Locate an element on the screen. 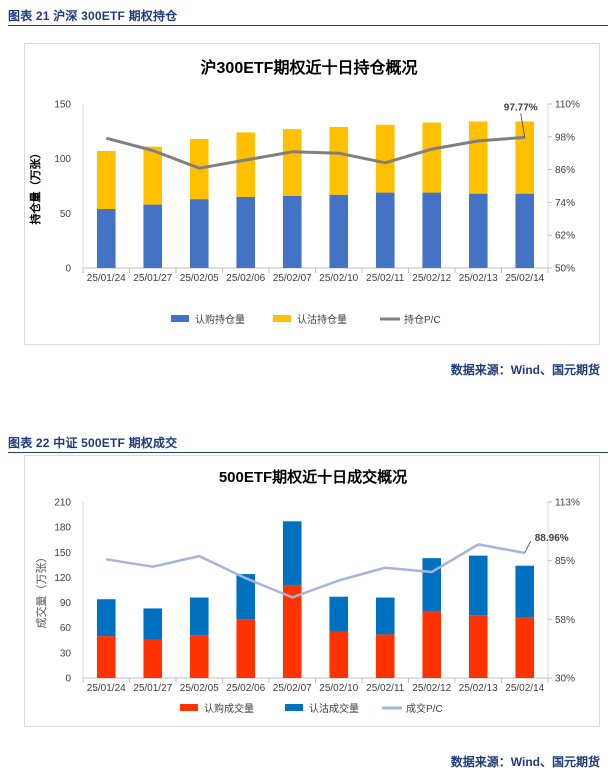  figure-1-caption: 图表 21 沪深 300ETF 期权持仓 is located at coordinates (93, 16).